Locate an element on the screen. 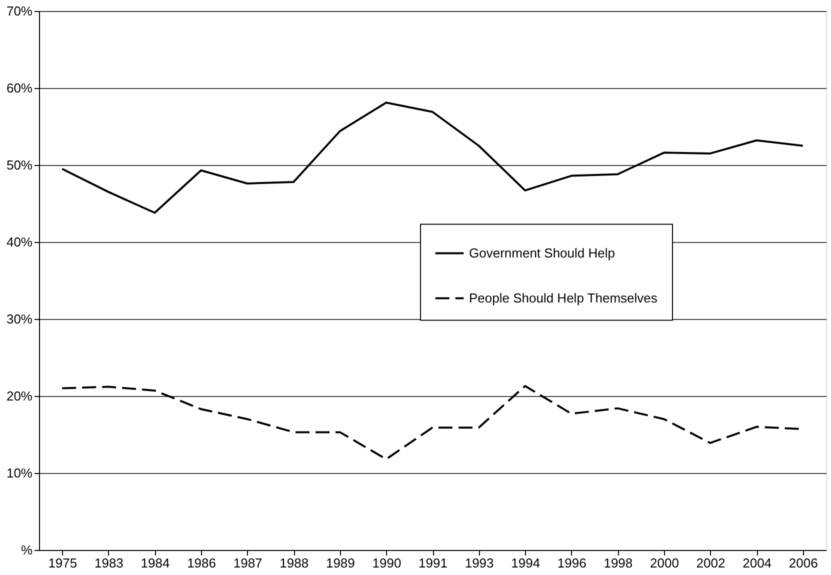 This screenshot has height=575, width=831. x-tick-label: 1994 is located at coordinates (525, 563).